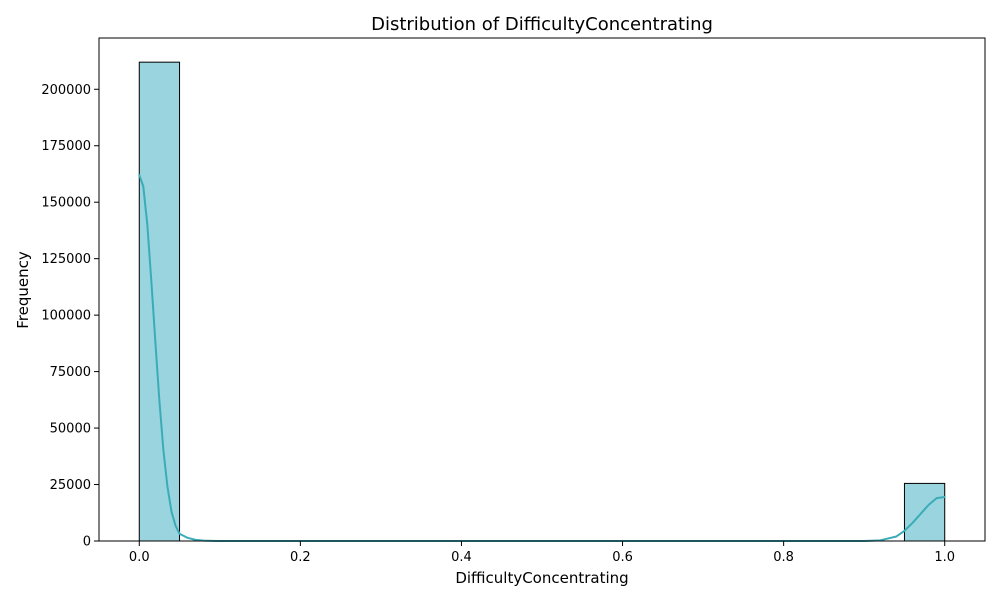 This screenshot has height=600, width=1000. Describe the element at coordinates (66, 203) in the screenshot. I see `y-tick-label: 150000` at that location.